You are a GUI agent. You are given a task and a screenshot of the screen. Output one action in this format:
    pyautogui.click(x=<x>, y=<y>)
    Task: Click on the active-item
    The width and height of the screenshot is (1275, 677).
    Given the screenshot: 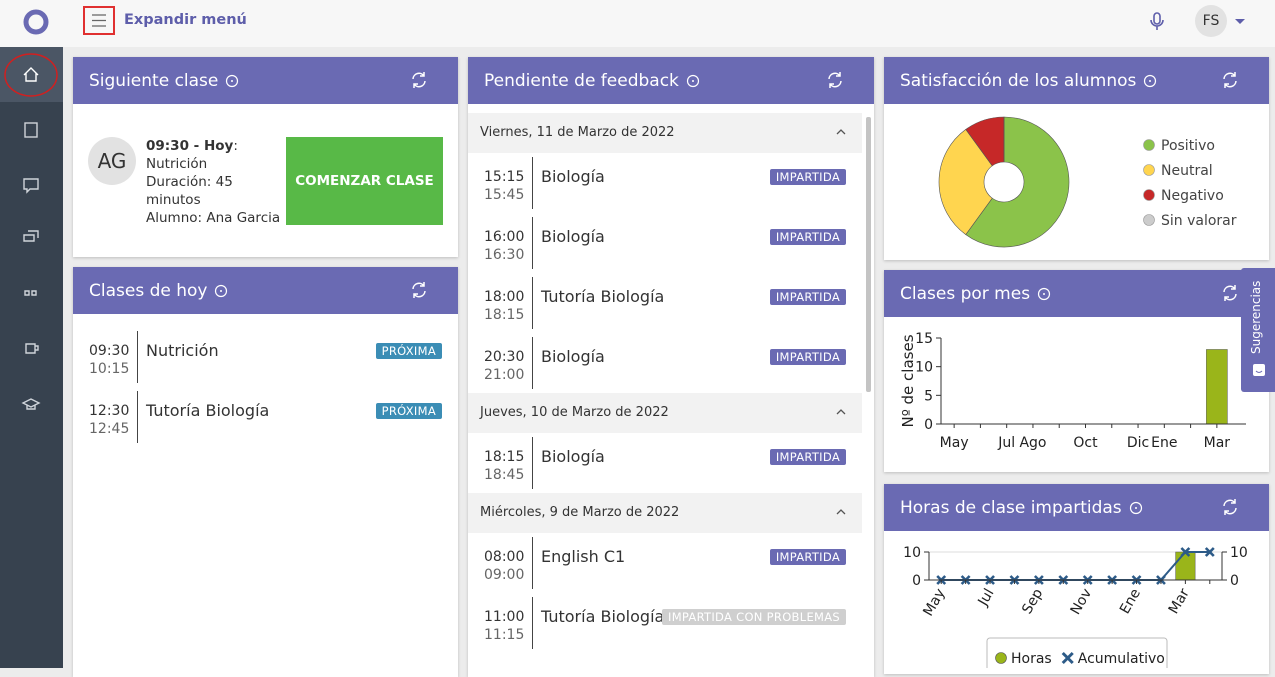 What is the action you would take?
    pyautogui.click(x=31, y=74)
    